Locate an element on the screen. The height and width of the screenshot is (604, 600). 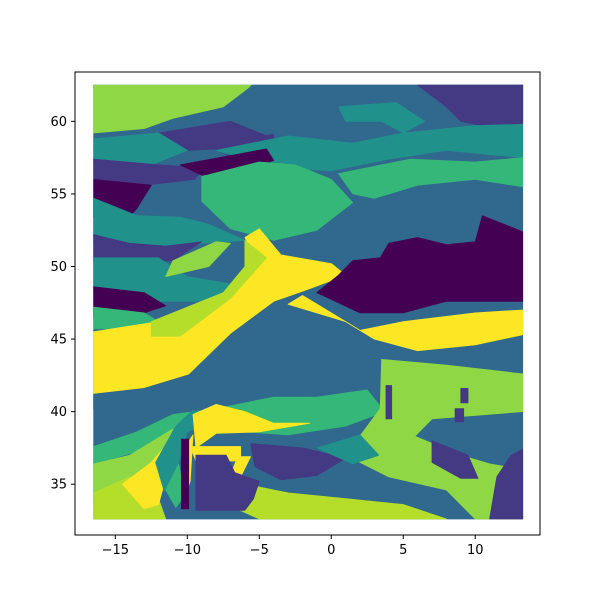
x-tick-label: −5 is located at coordinates (259, 550).